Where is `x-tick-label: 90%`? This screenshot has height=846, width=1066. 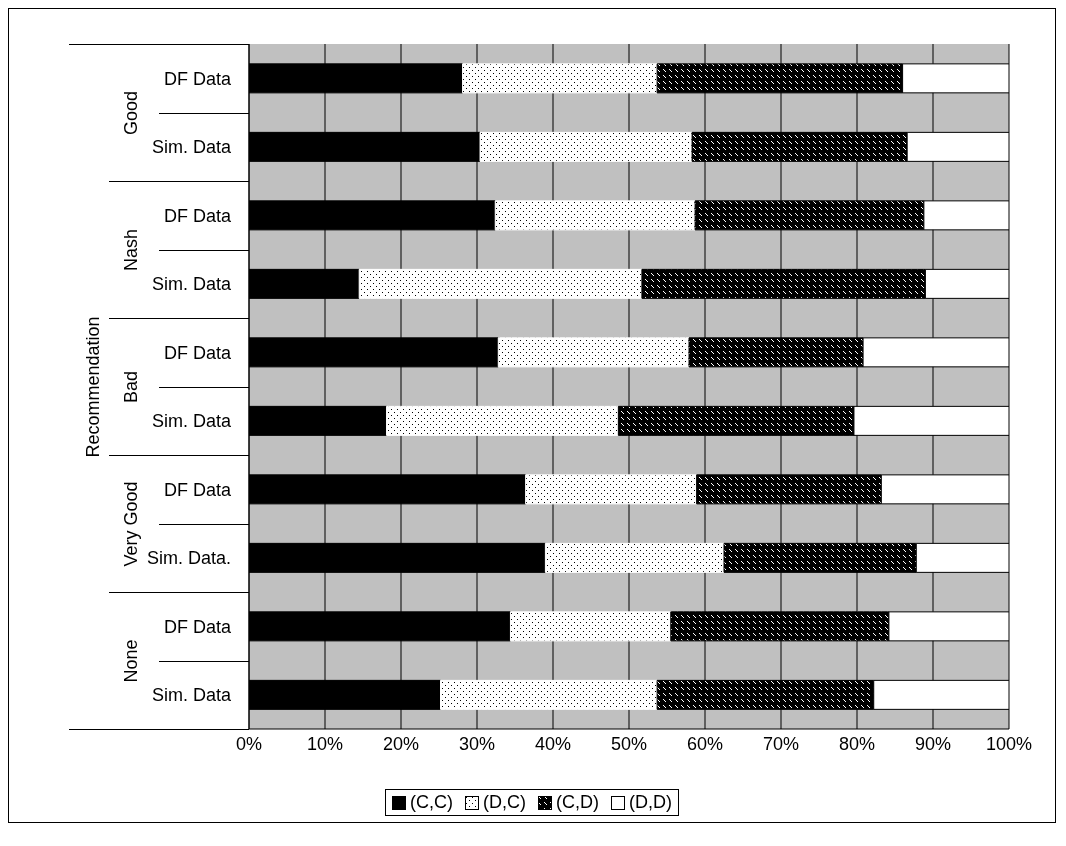 x-tick-label: 90% is located at coordinates (933, 743).